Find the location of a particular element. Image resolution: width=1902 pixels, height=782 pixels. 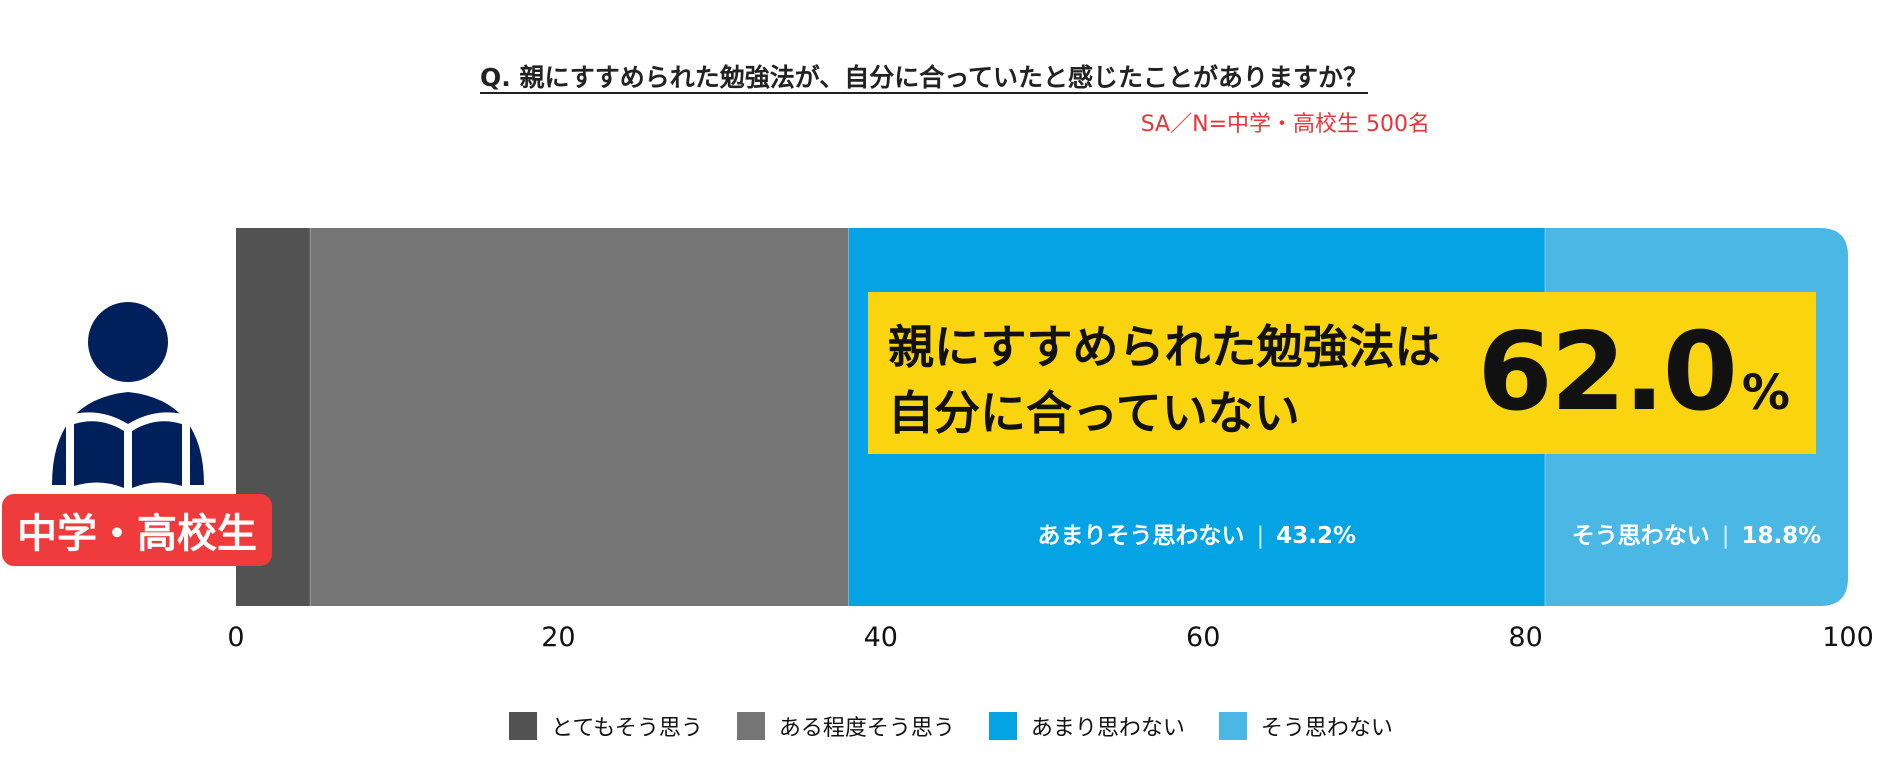

legend-item: とてもそう思う is located at coordinates (606, 726).